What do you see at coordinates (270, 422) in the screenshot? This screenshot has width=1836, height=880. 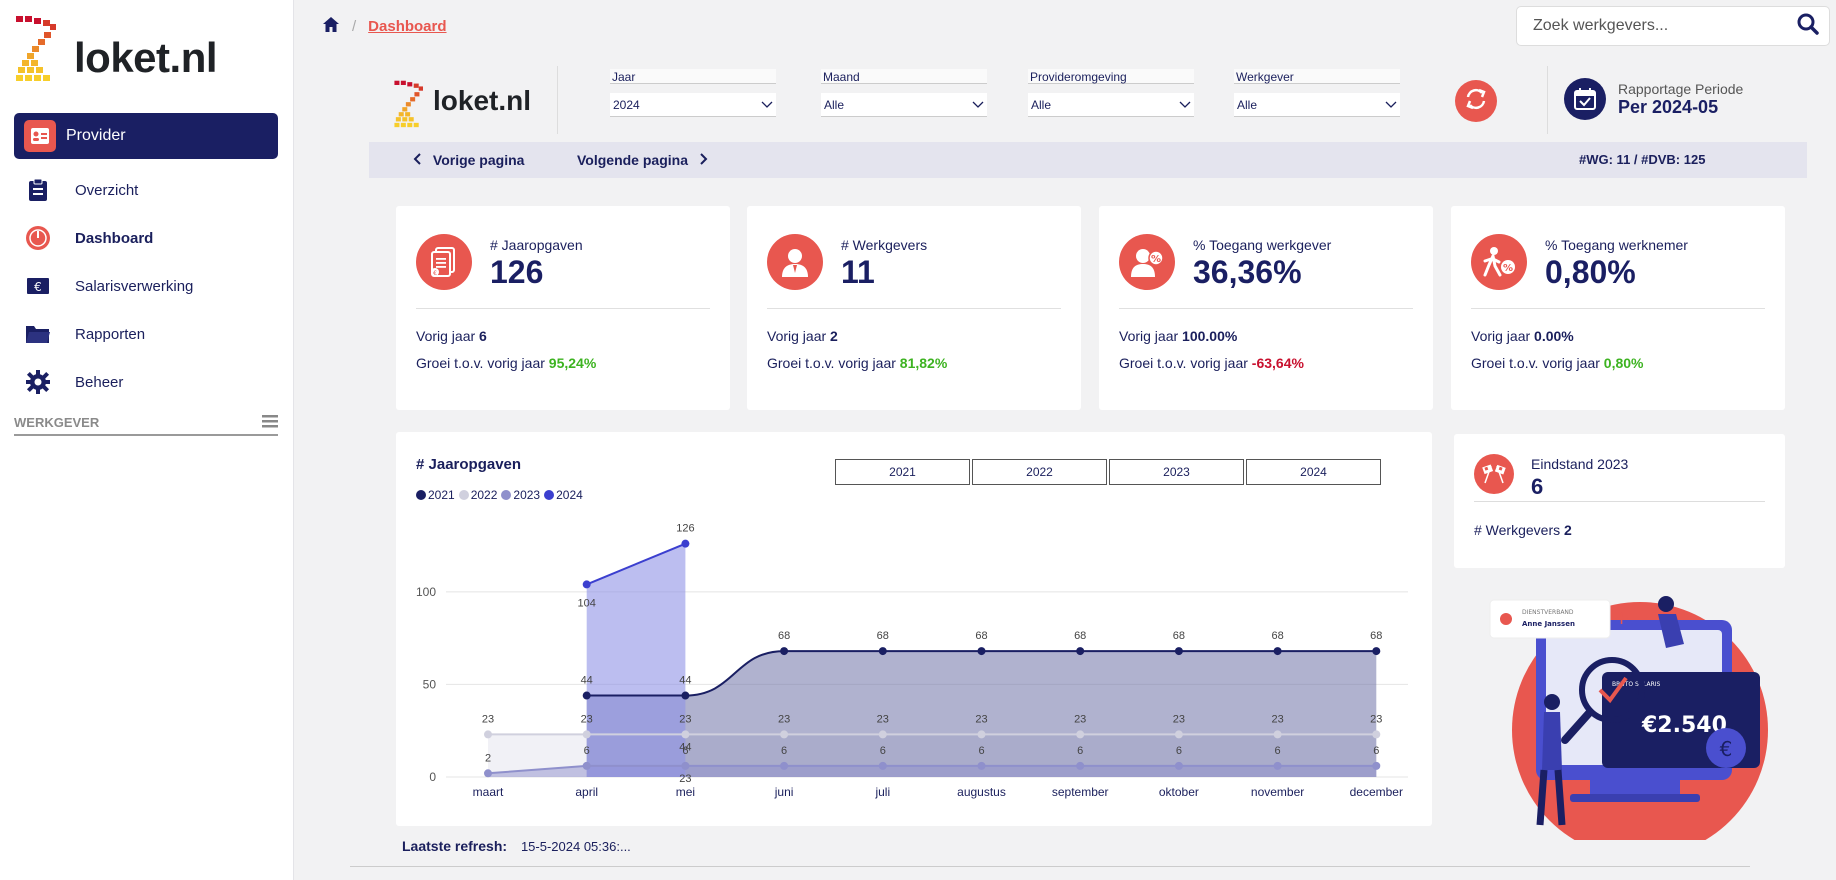 I see `hamburger-icon` at bounding box center [270, 422].